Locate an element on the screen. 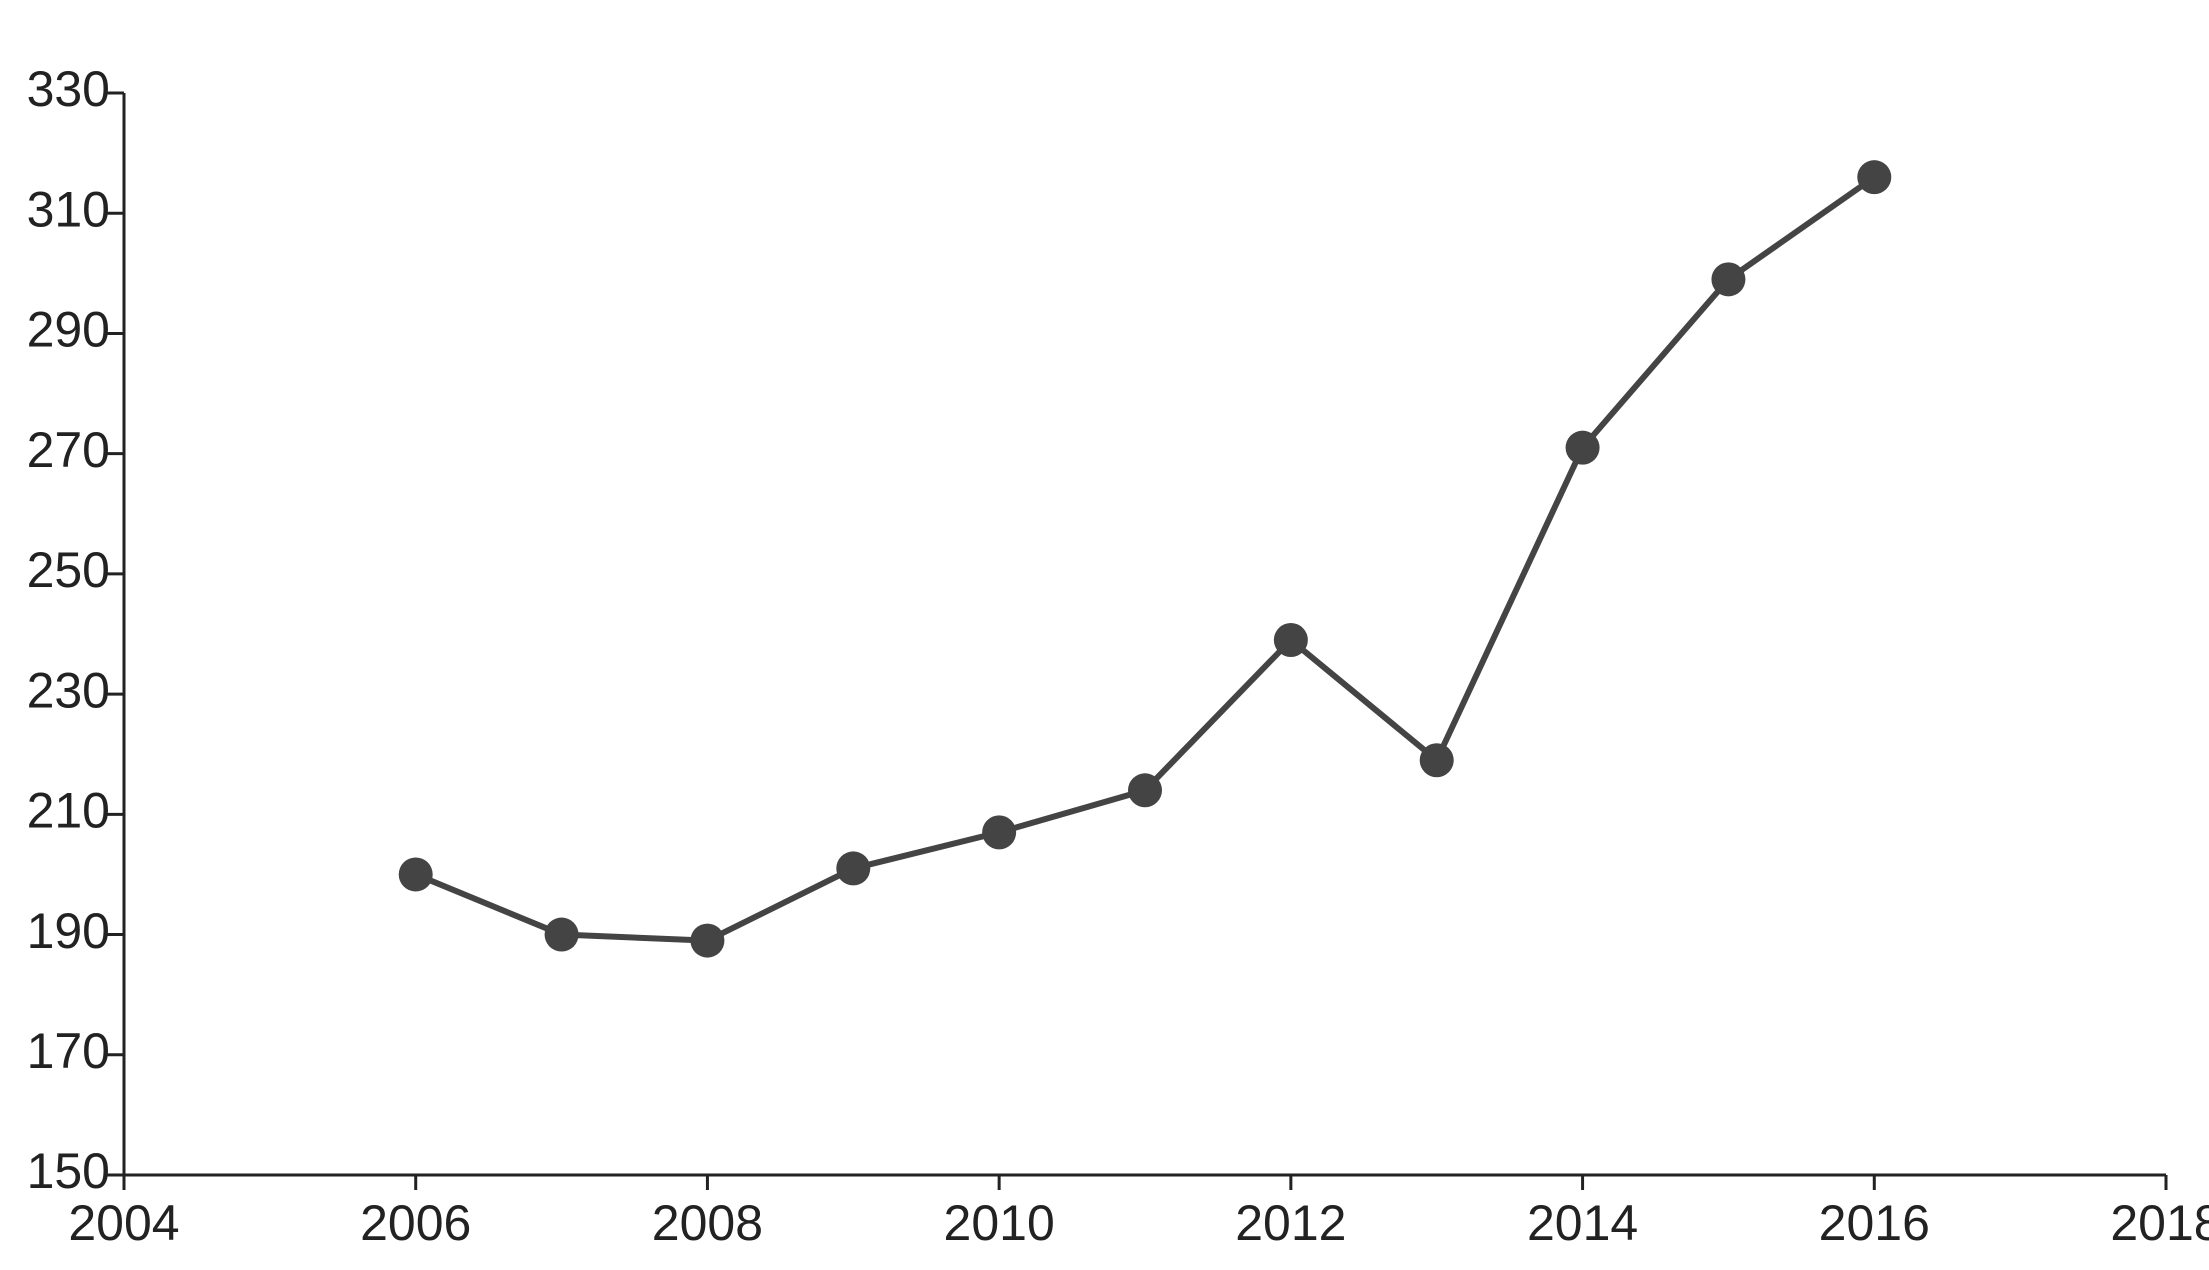 The image size is (2209, 1270). x-tick-label: 2014 is located at coordinates (1582, 1223).